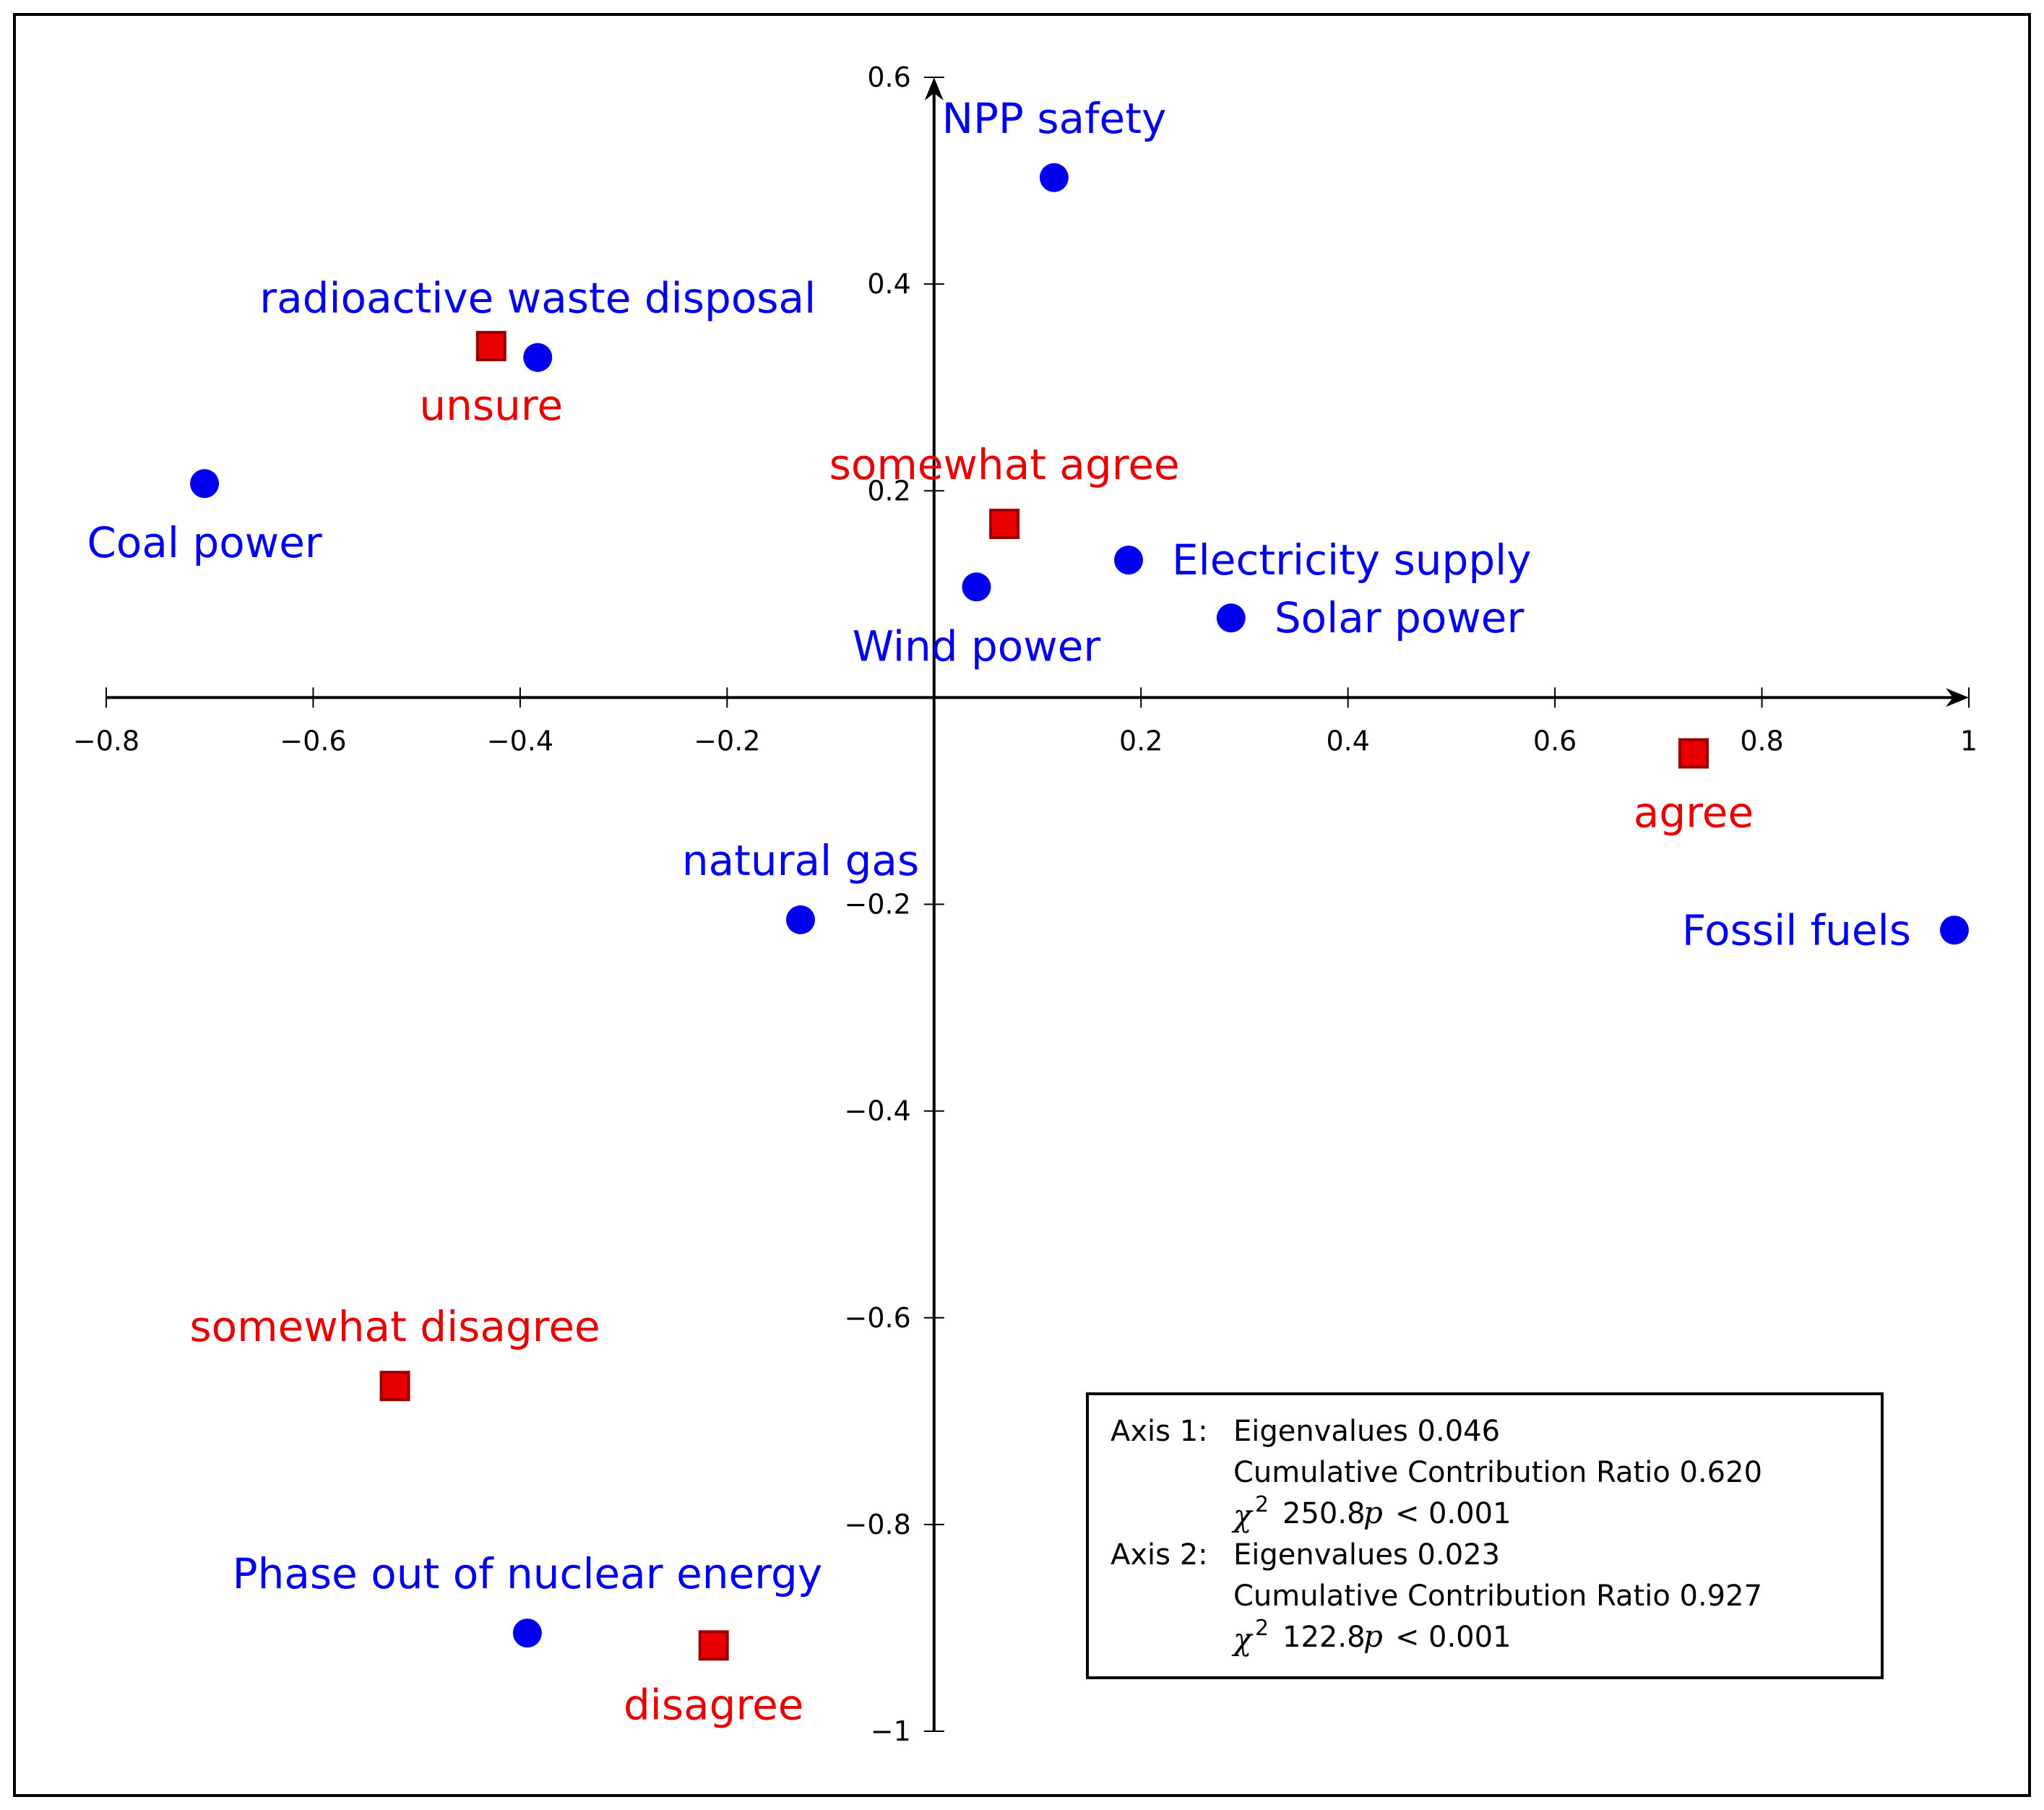  What do you see at coordinates (204, 542) in the screenshot?
I see `data-label: Coal power` at bounding box center [204, 542].